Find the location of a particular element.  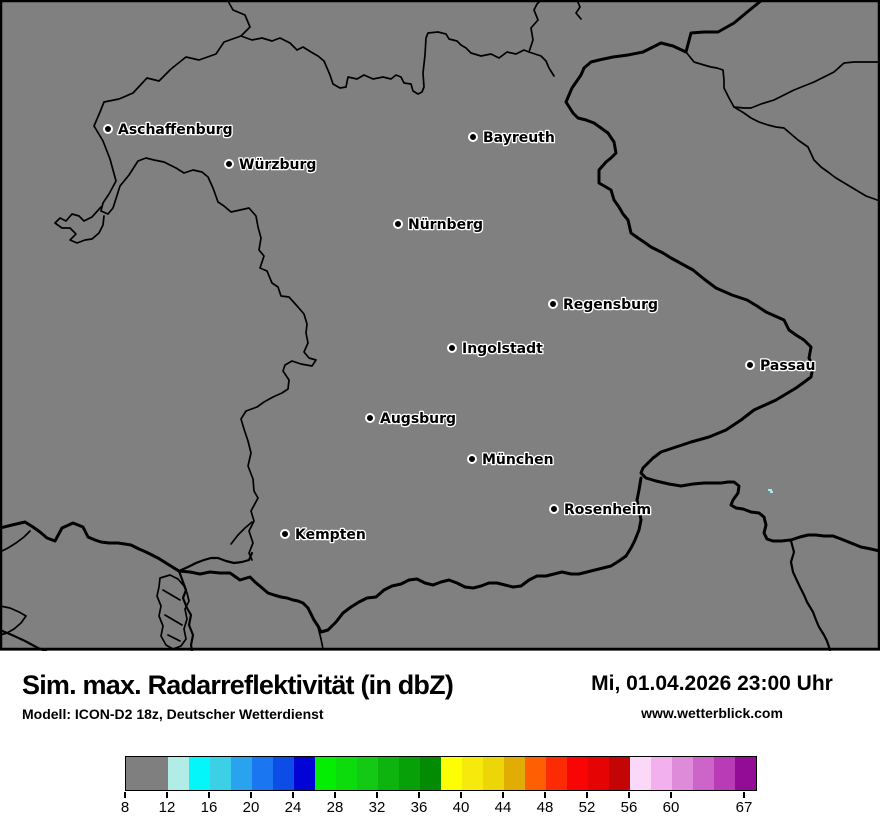

colorbar-tick-label: 52 is located at coordinates (587, 807).